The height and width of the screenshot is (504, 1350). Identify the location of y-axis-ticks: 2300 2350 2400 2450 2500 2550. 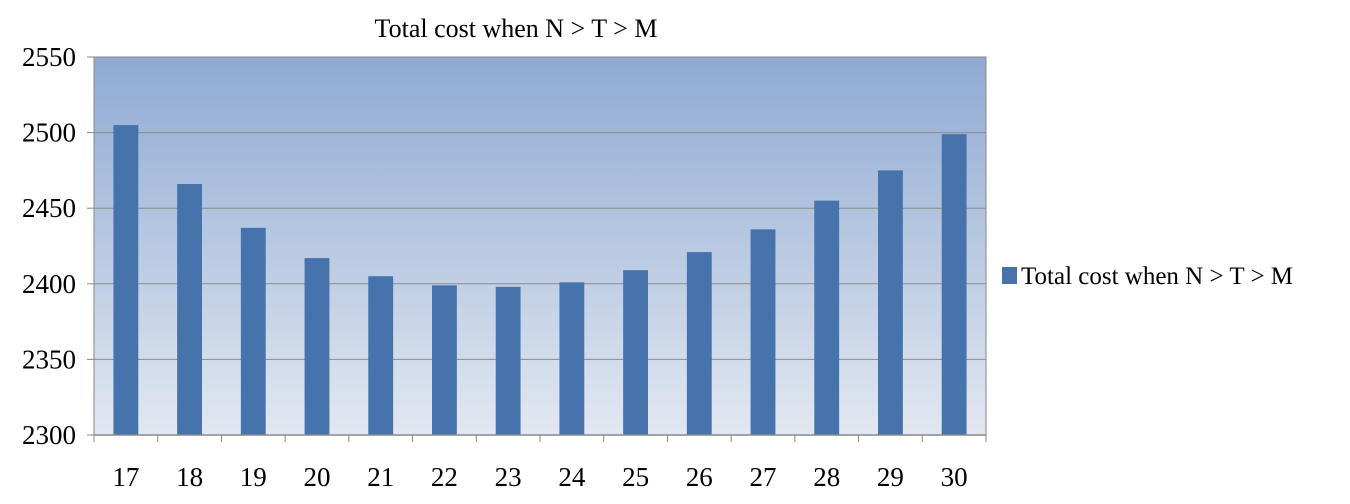
(58, 246).